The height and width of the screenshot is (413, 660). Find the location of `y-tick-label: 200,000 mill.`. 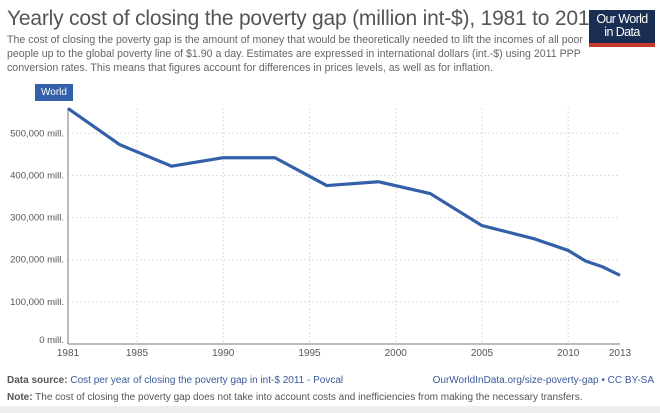

y-tick-label: 200,000 mill. is located at coordinates (37, 260).